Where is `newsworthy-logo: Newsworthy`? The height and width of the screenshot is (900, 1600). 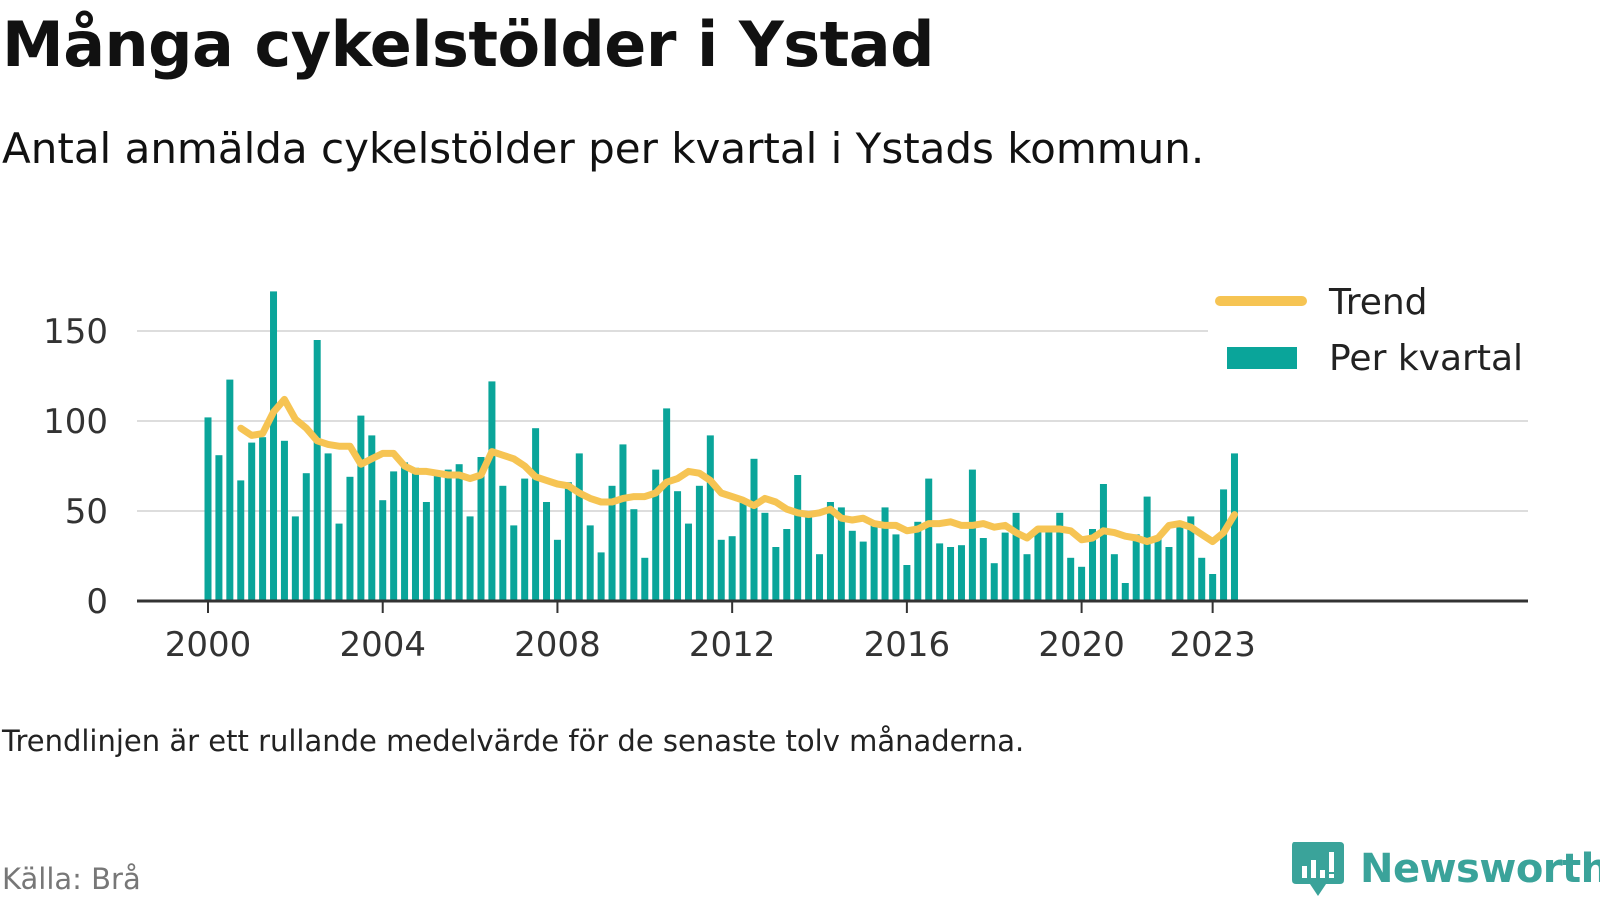 newsworthy-logo: Newsworthy is located at coordinates (1445, 870).